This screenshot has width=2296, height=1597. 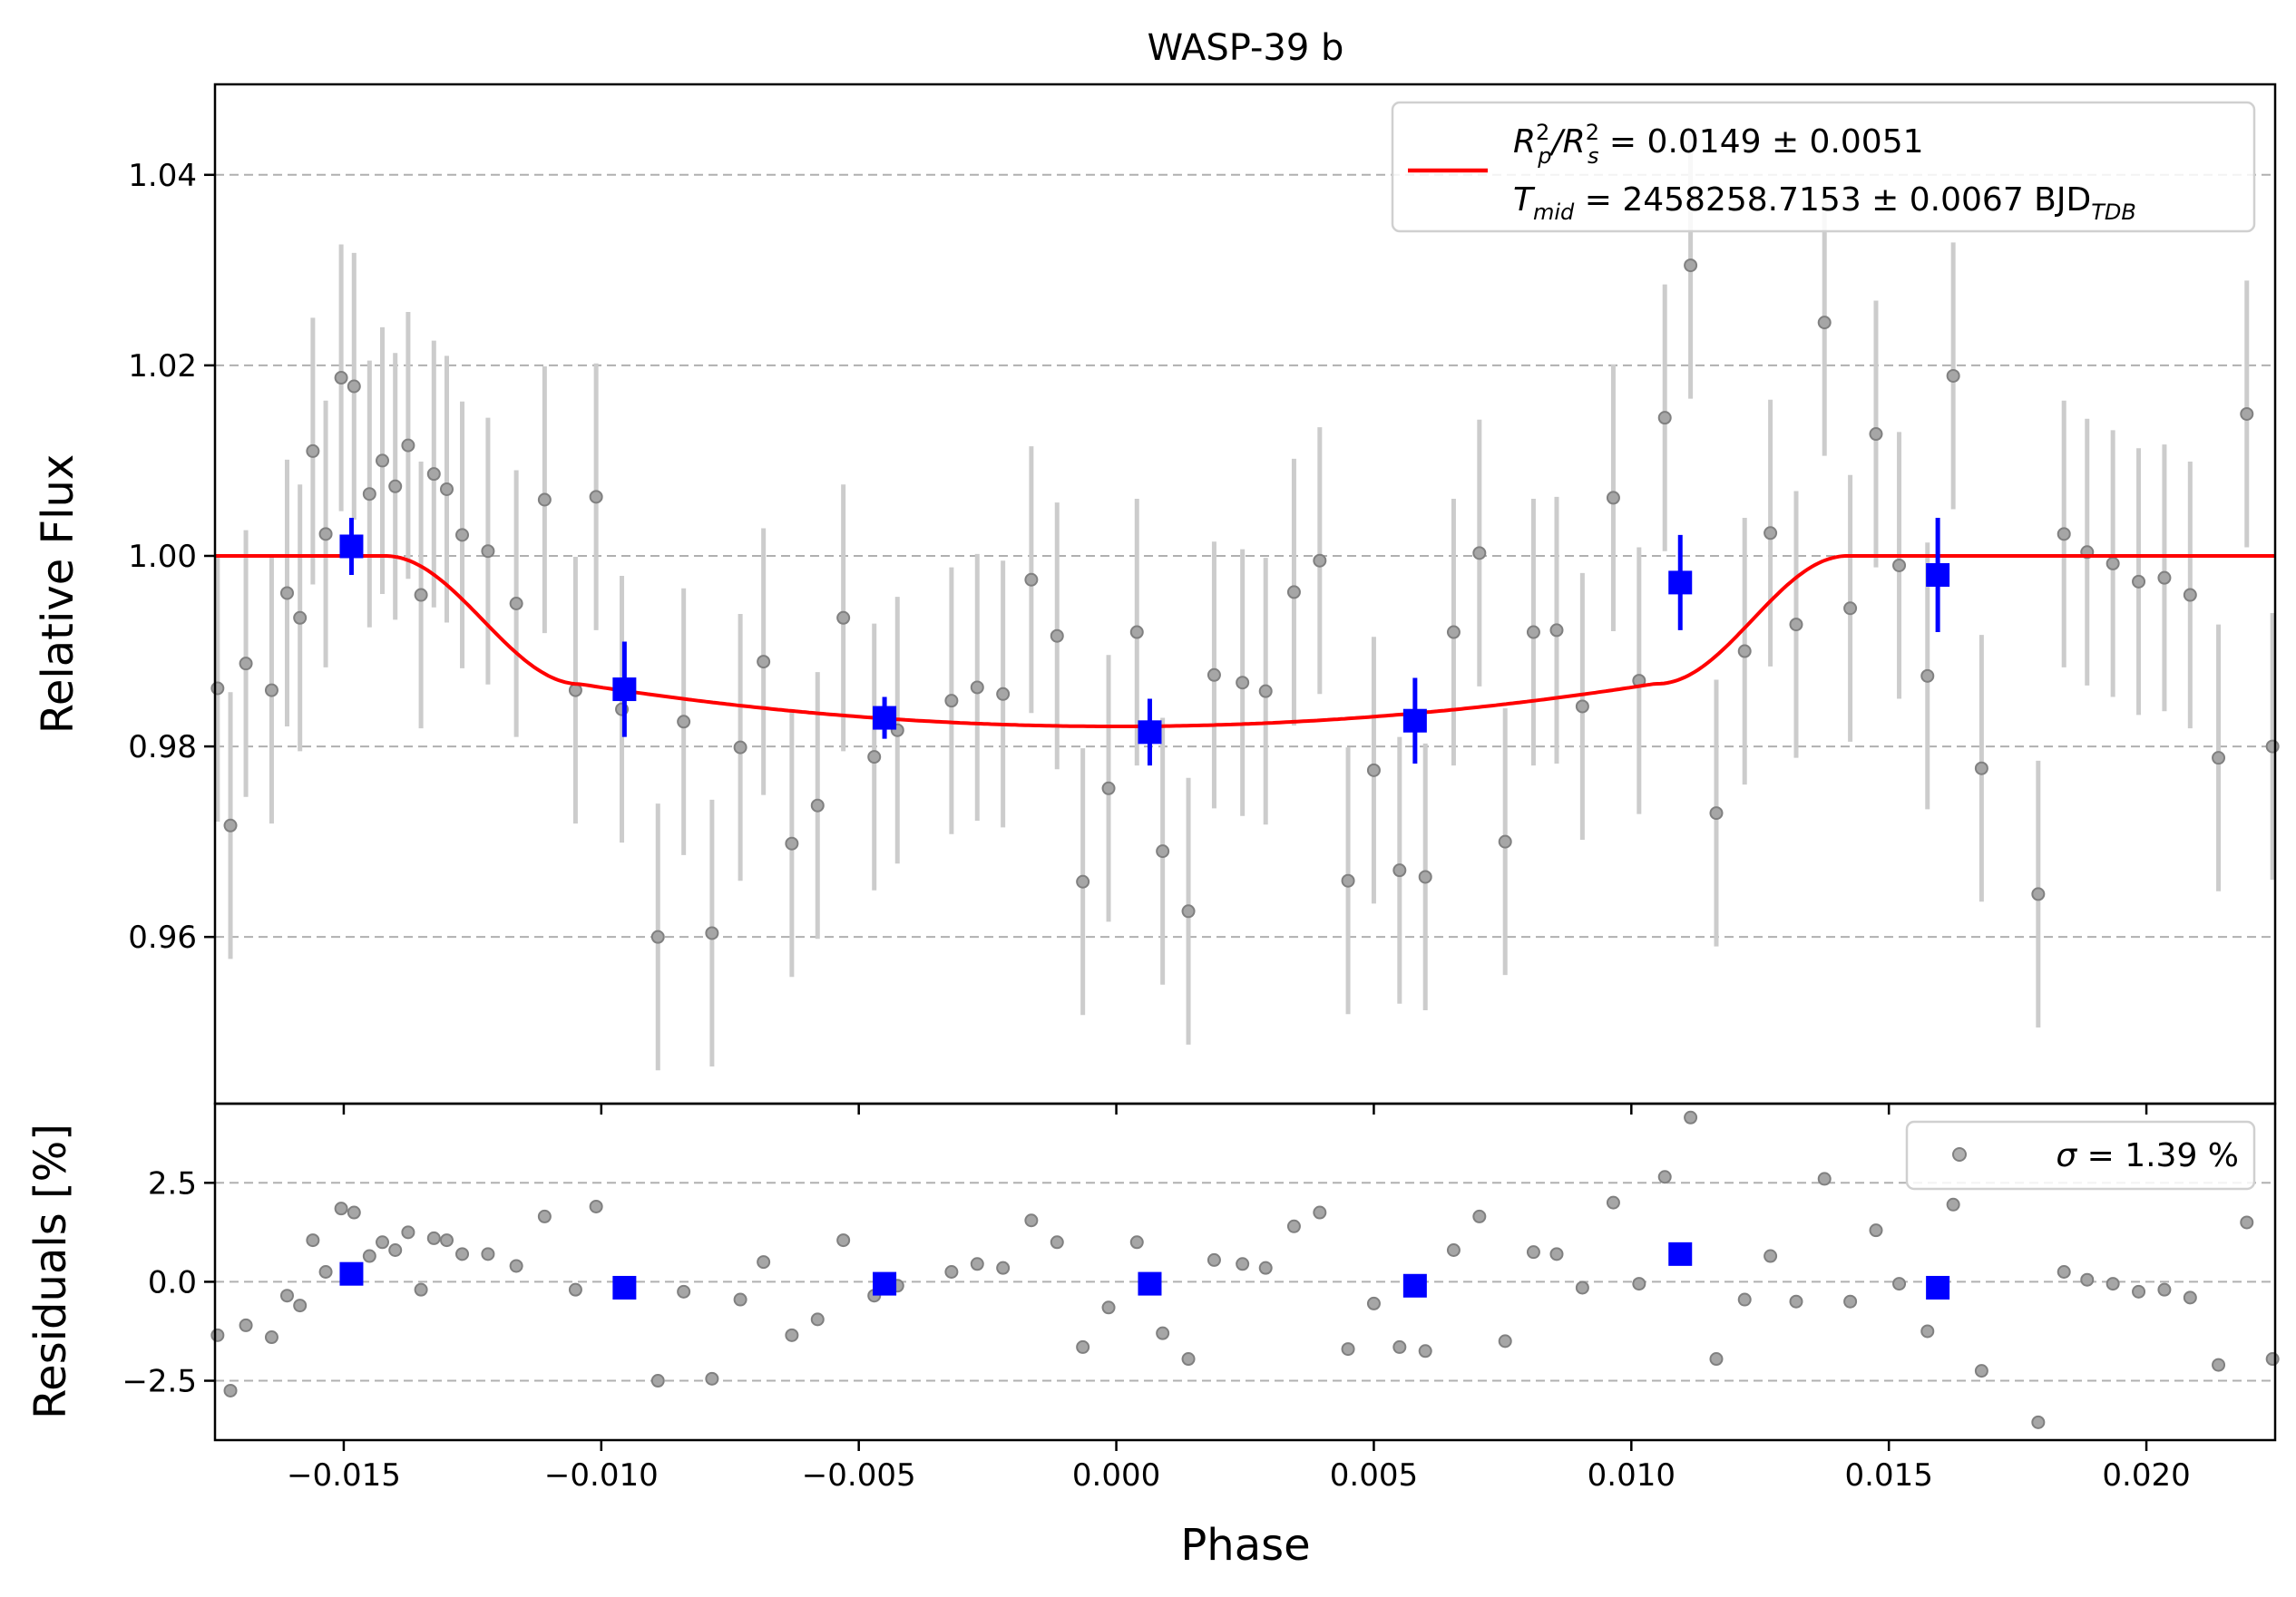 What do you see at coordinates (1414, 1285) in the screenshot?
I see `residual-binned-point` at bounding box center [1414, 1285].